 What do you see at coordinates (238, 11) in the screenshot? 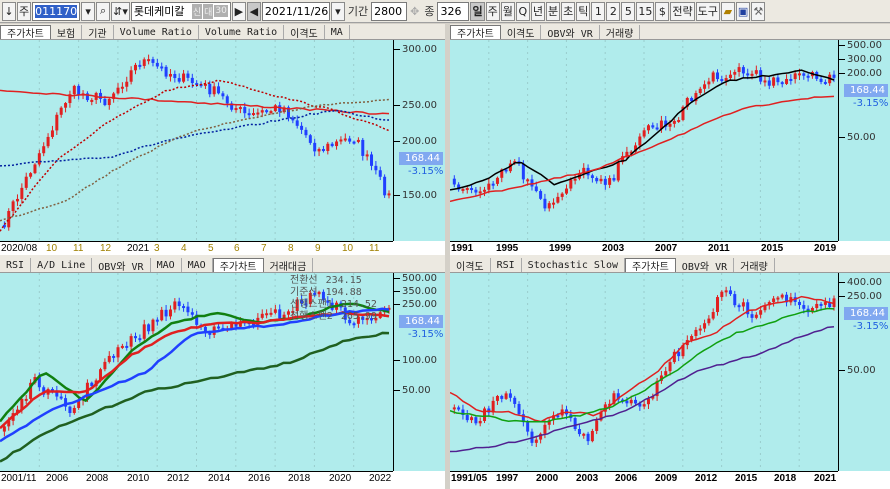
I see `next-button: ▶` at bounding box center [238, 11].